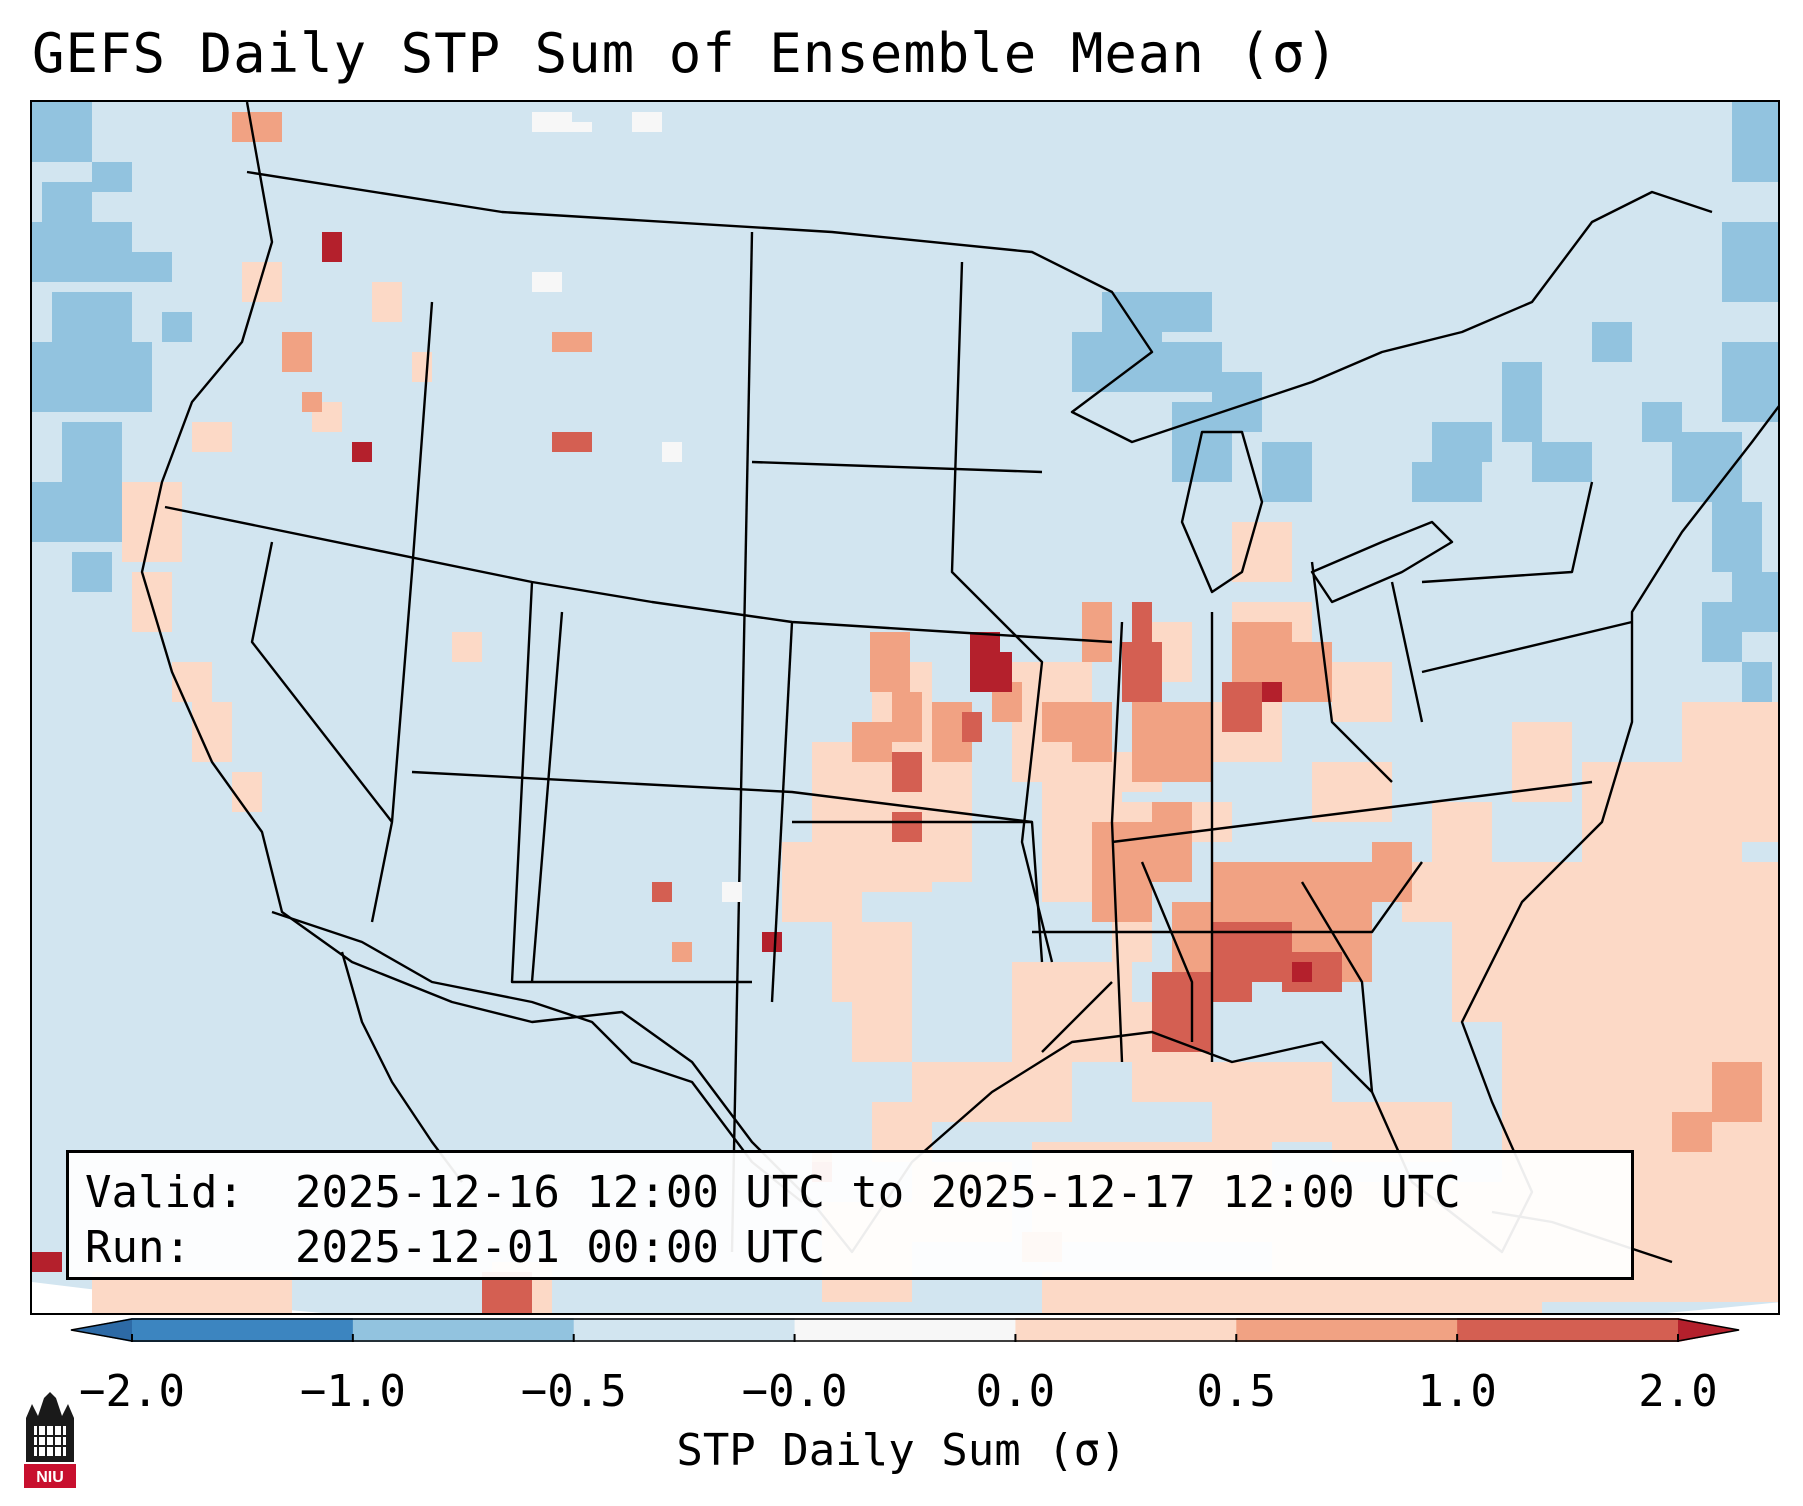 This screenshot has height=1506, width=1803. What do you see at coordinates (901, 1391) in the screenshot?
I see `colorbar-ticks: −2.0 −1.0 −0.5 −0.0 0.0 0.5 1.0 2.0` at bounding box center [901, 1391].